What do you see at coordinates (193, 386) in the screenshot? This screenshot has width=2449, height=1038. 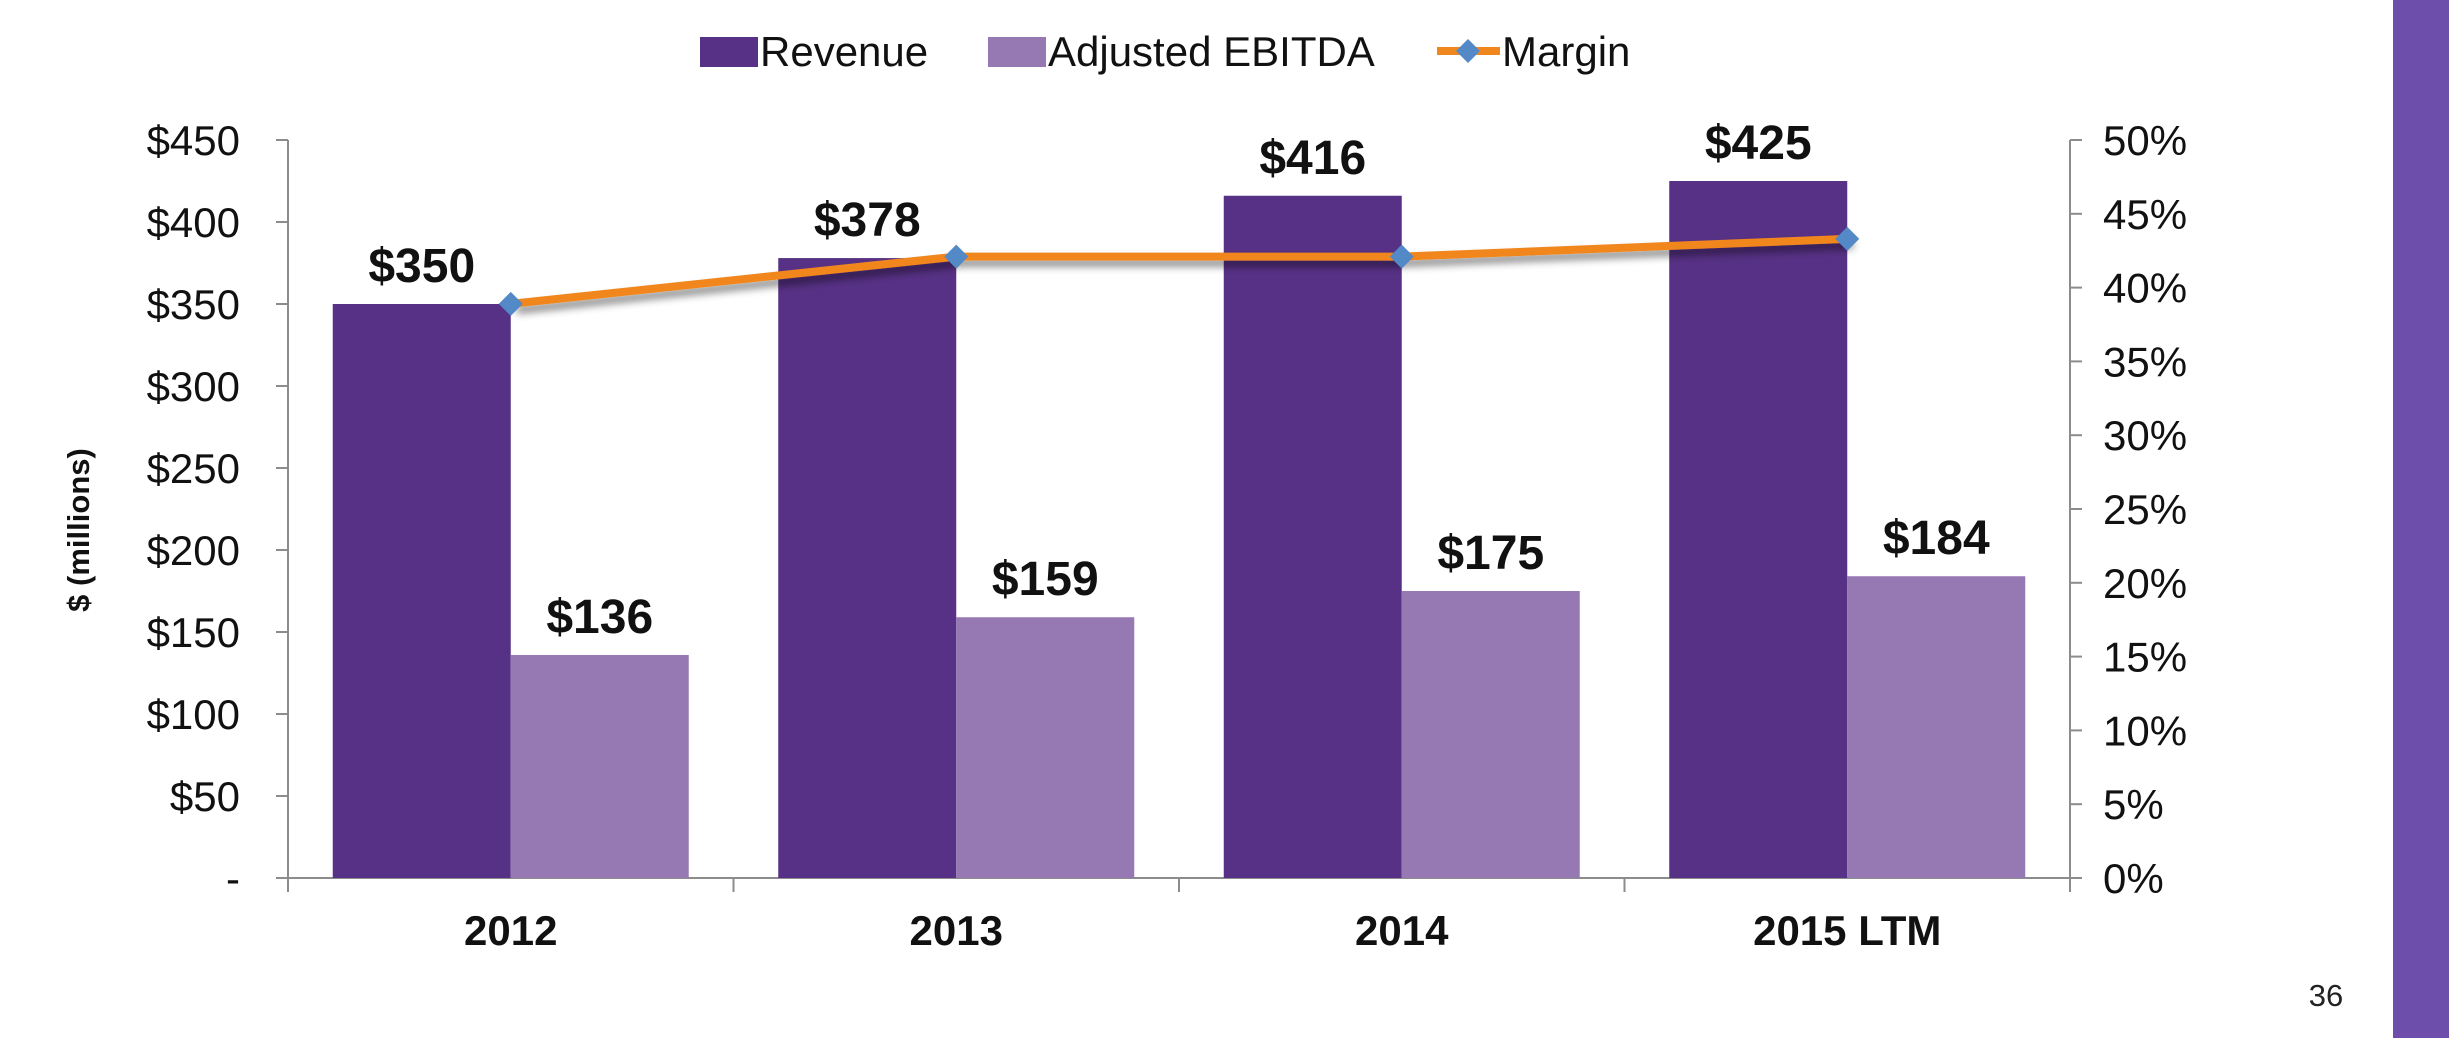 I see `y-tick-label: $300` at bounding box center [193, 386].